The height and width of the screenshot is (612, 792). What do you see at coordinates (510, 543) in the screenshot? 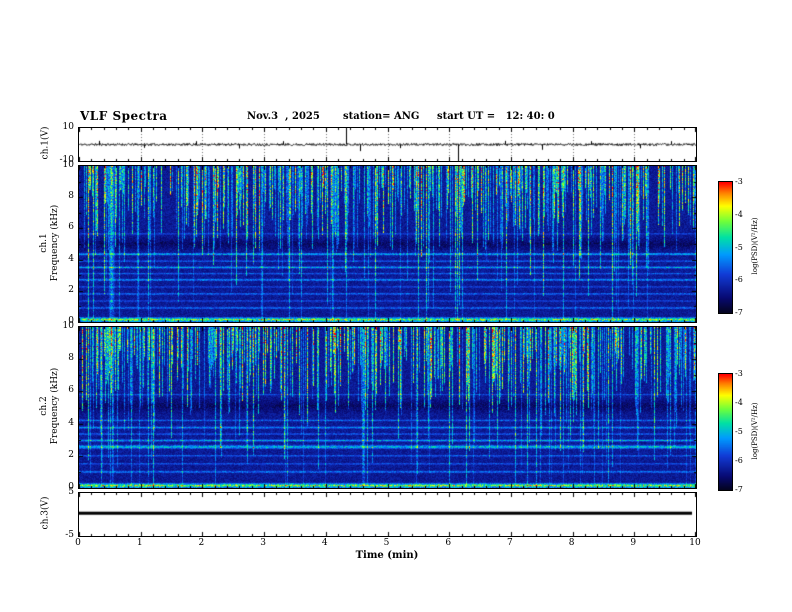
I see `x-tick-label: 7` at bounding box center [510, 543].